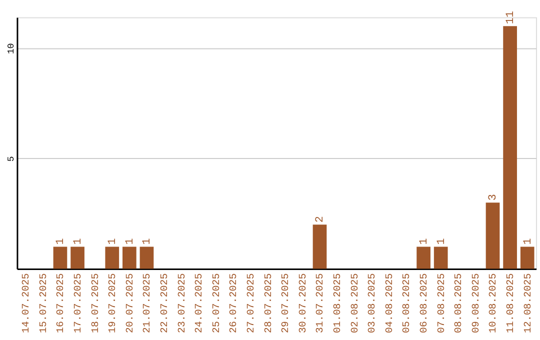  What do you see at coordinates (458, 303) in the screenshot?
I see `x-tick-label: 08.08.2025` at bounding box center [458, 303].